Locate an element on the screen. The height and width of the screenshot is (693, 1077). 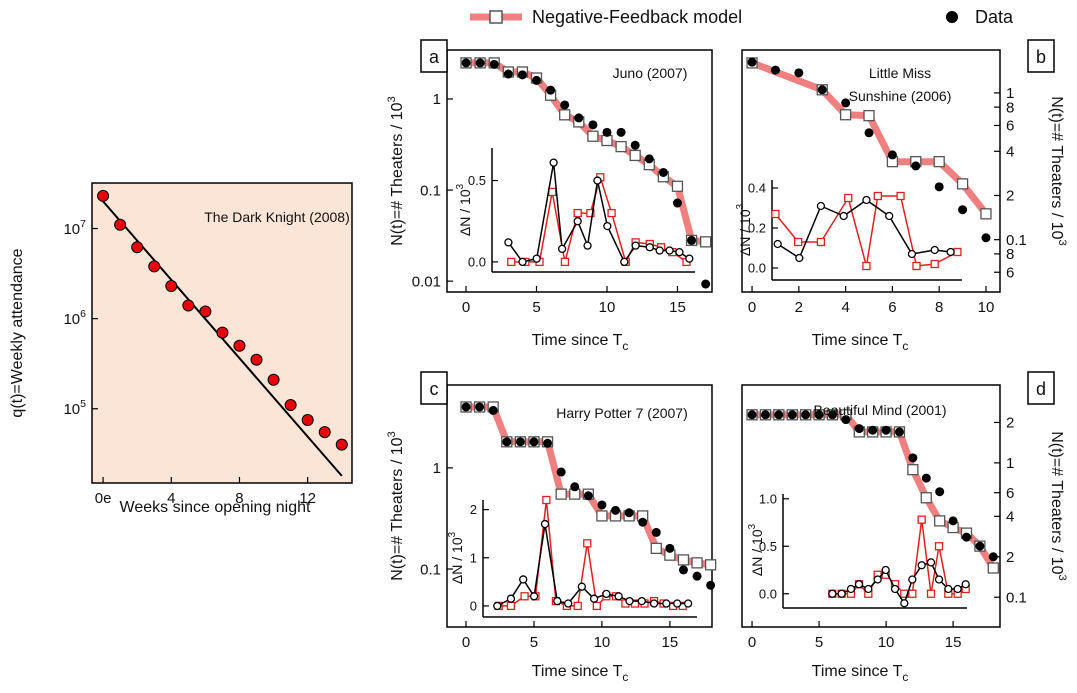
panel-label-box is located at coordinates (434, 56).